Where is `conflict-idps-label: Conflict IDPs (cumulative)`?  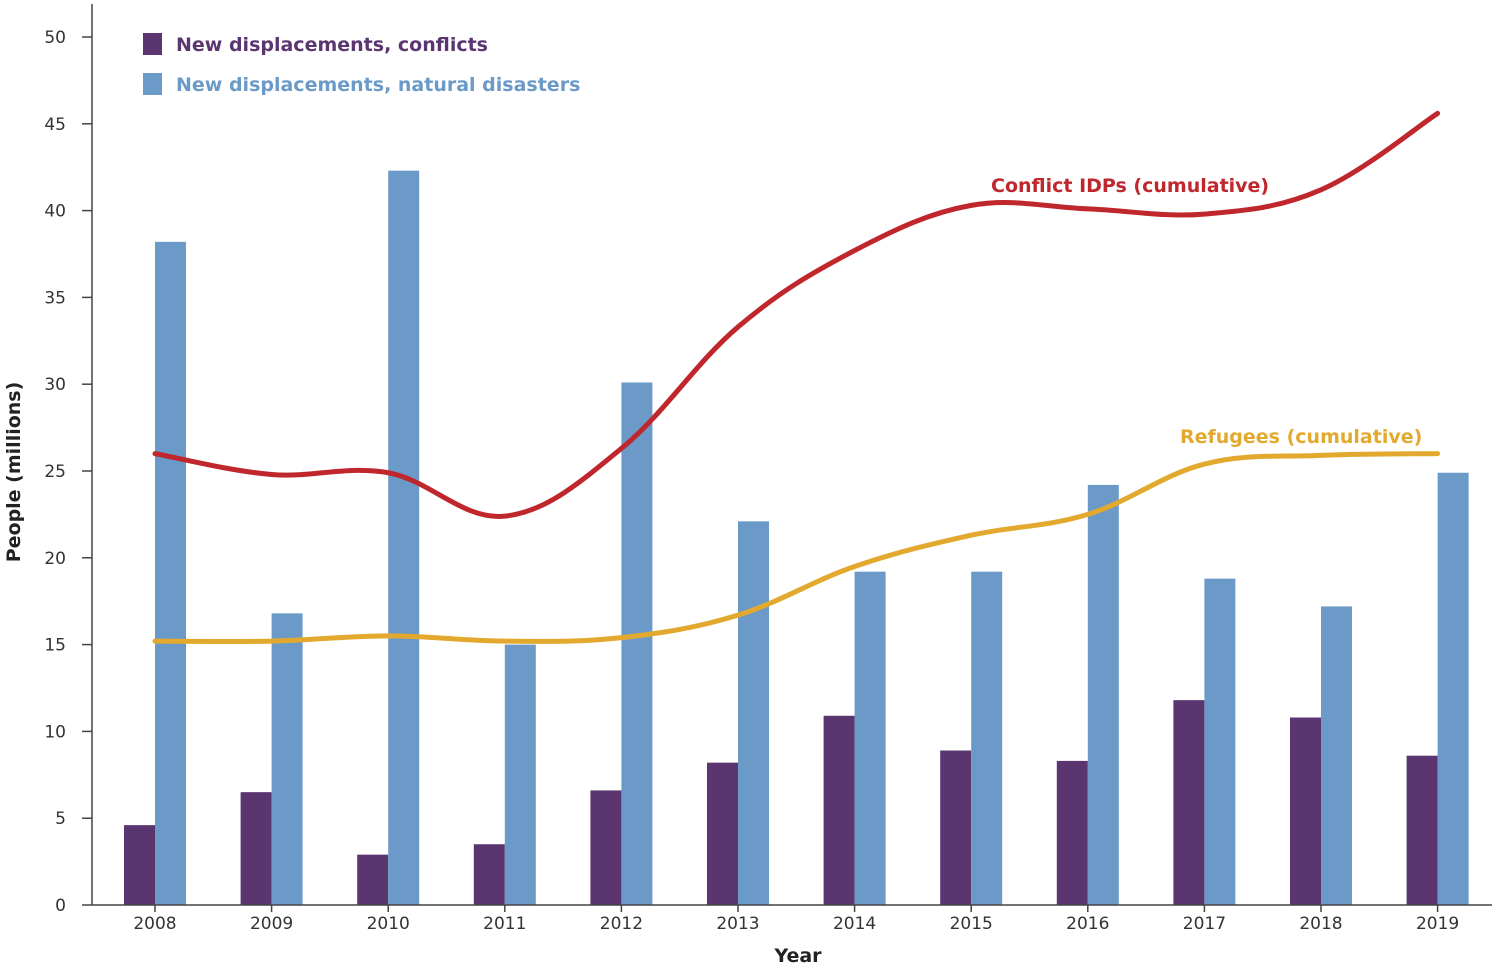 conflict-idps-label: Conflict IDPs (cumulative) is located at coordinates (1130, 186).